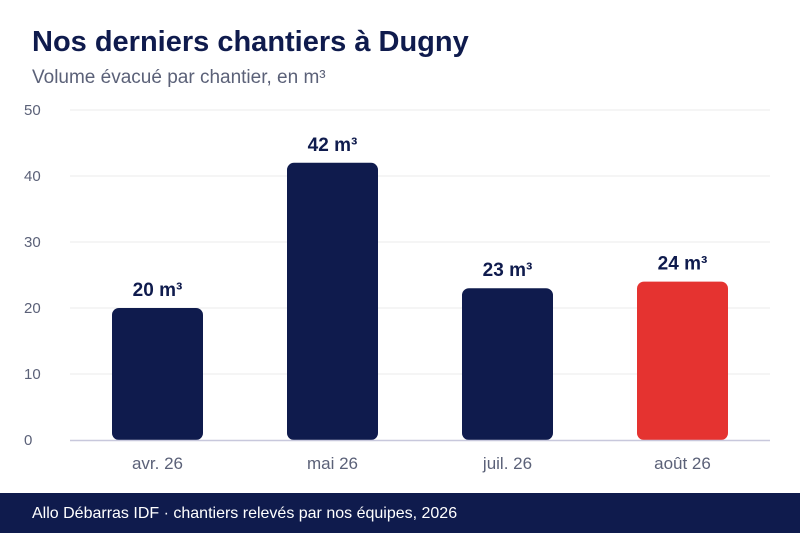 This screenshot has width=800, height=533. What do you see at coordinates (32, 176) in the screenshot?
I see `y-tick-label: 40` at bounding box center [32, 176].